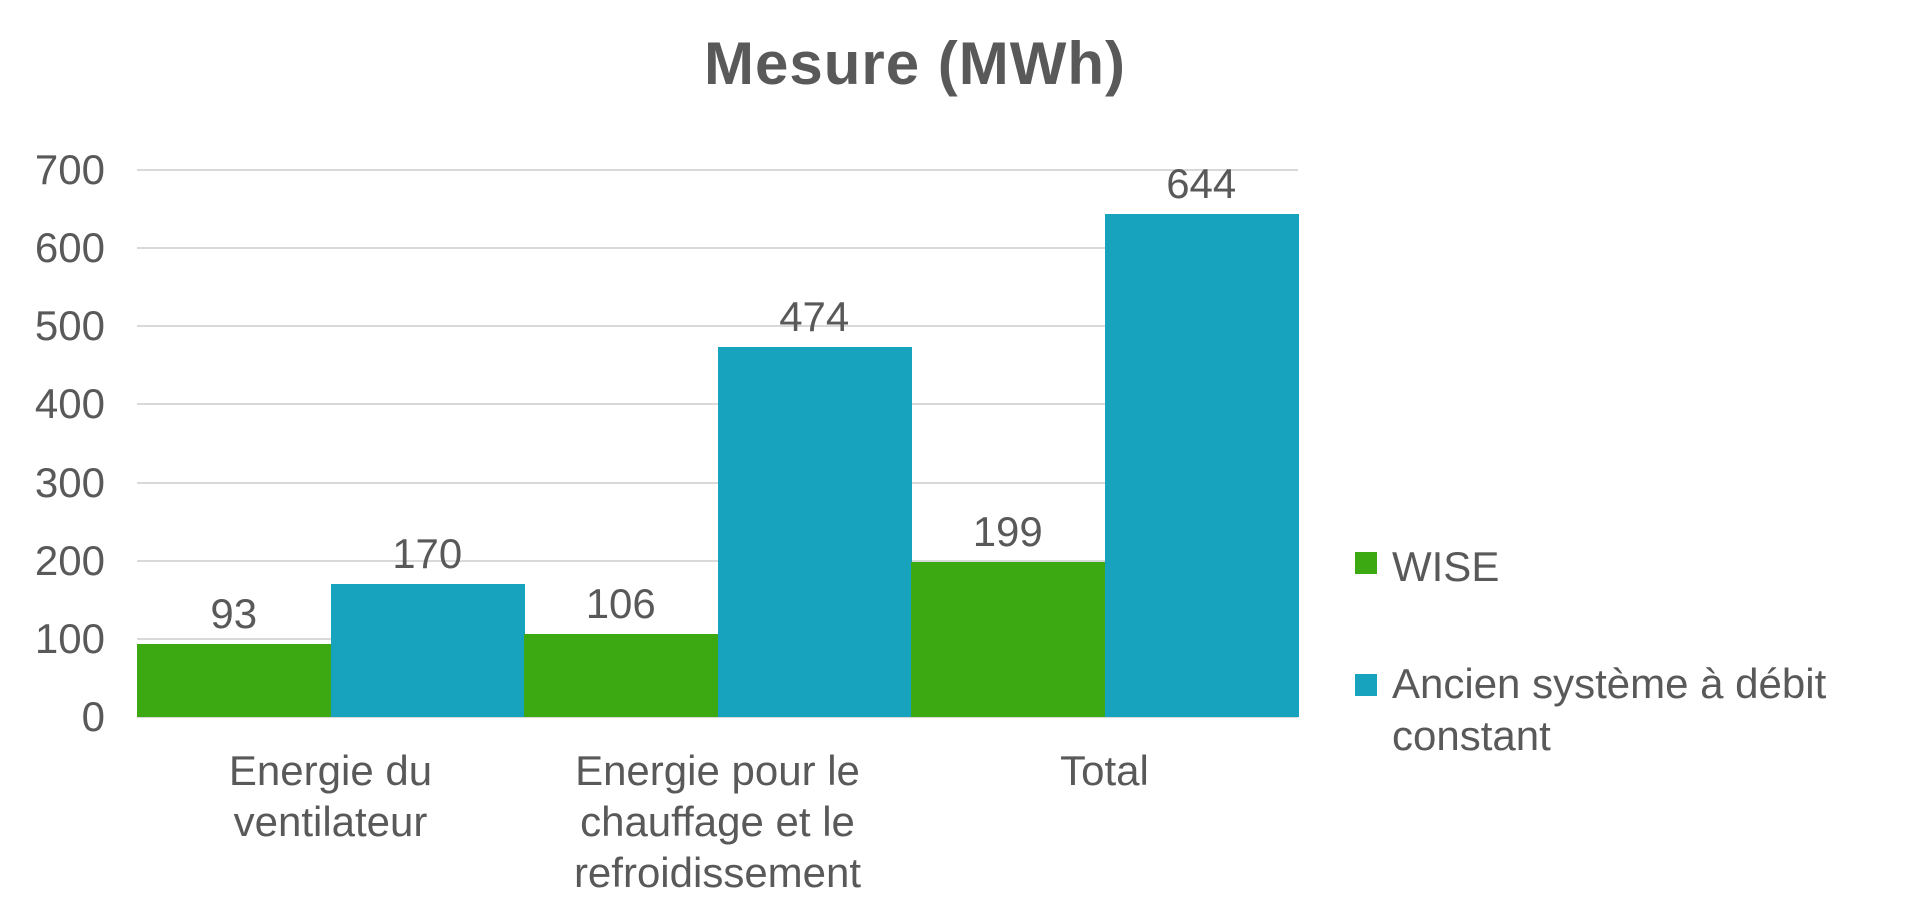  What do you see at coordinates (69, 169) in the screenshot?
I see `y-tick-label-700: 700` at bounding box center [69, 169].